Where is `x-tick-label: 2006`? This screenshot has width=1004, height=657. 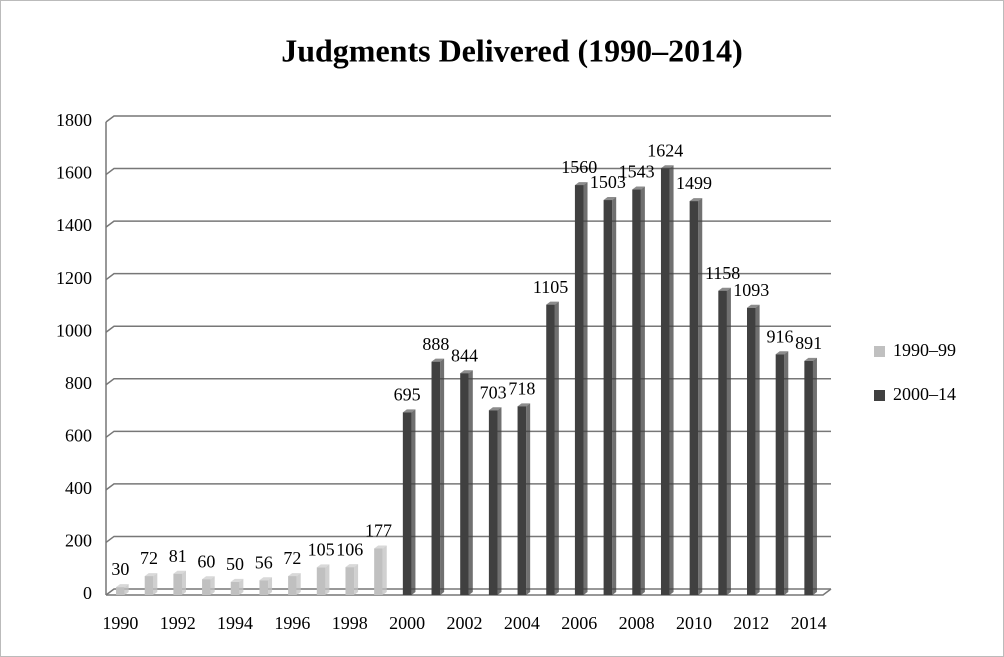
x-tick-label: 2006 is located at coordinates (579, 623).